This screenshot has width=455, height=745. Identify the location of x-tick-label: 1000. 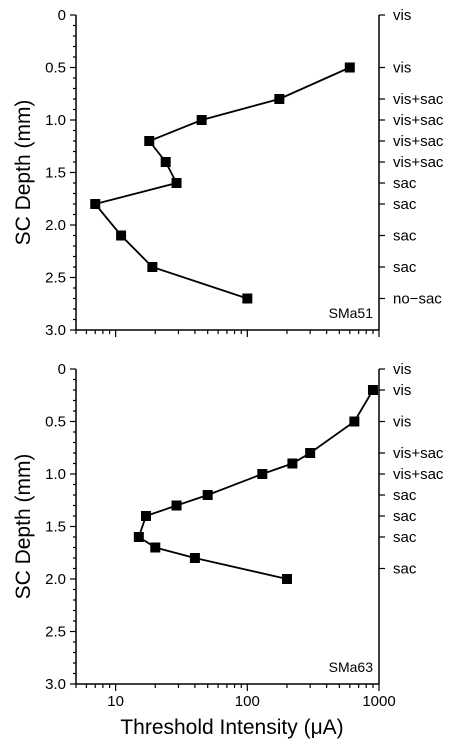
(378, 701).